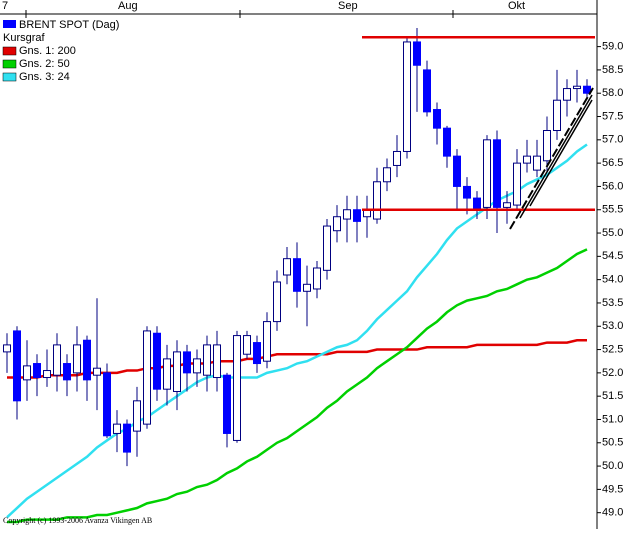  What do you see at coordinates (44, 64) in the screenshot?
I see `legend-label: Gns. 2: 50` at bounding box center [44, 64].